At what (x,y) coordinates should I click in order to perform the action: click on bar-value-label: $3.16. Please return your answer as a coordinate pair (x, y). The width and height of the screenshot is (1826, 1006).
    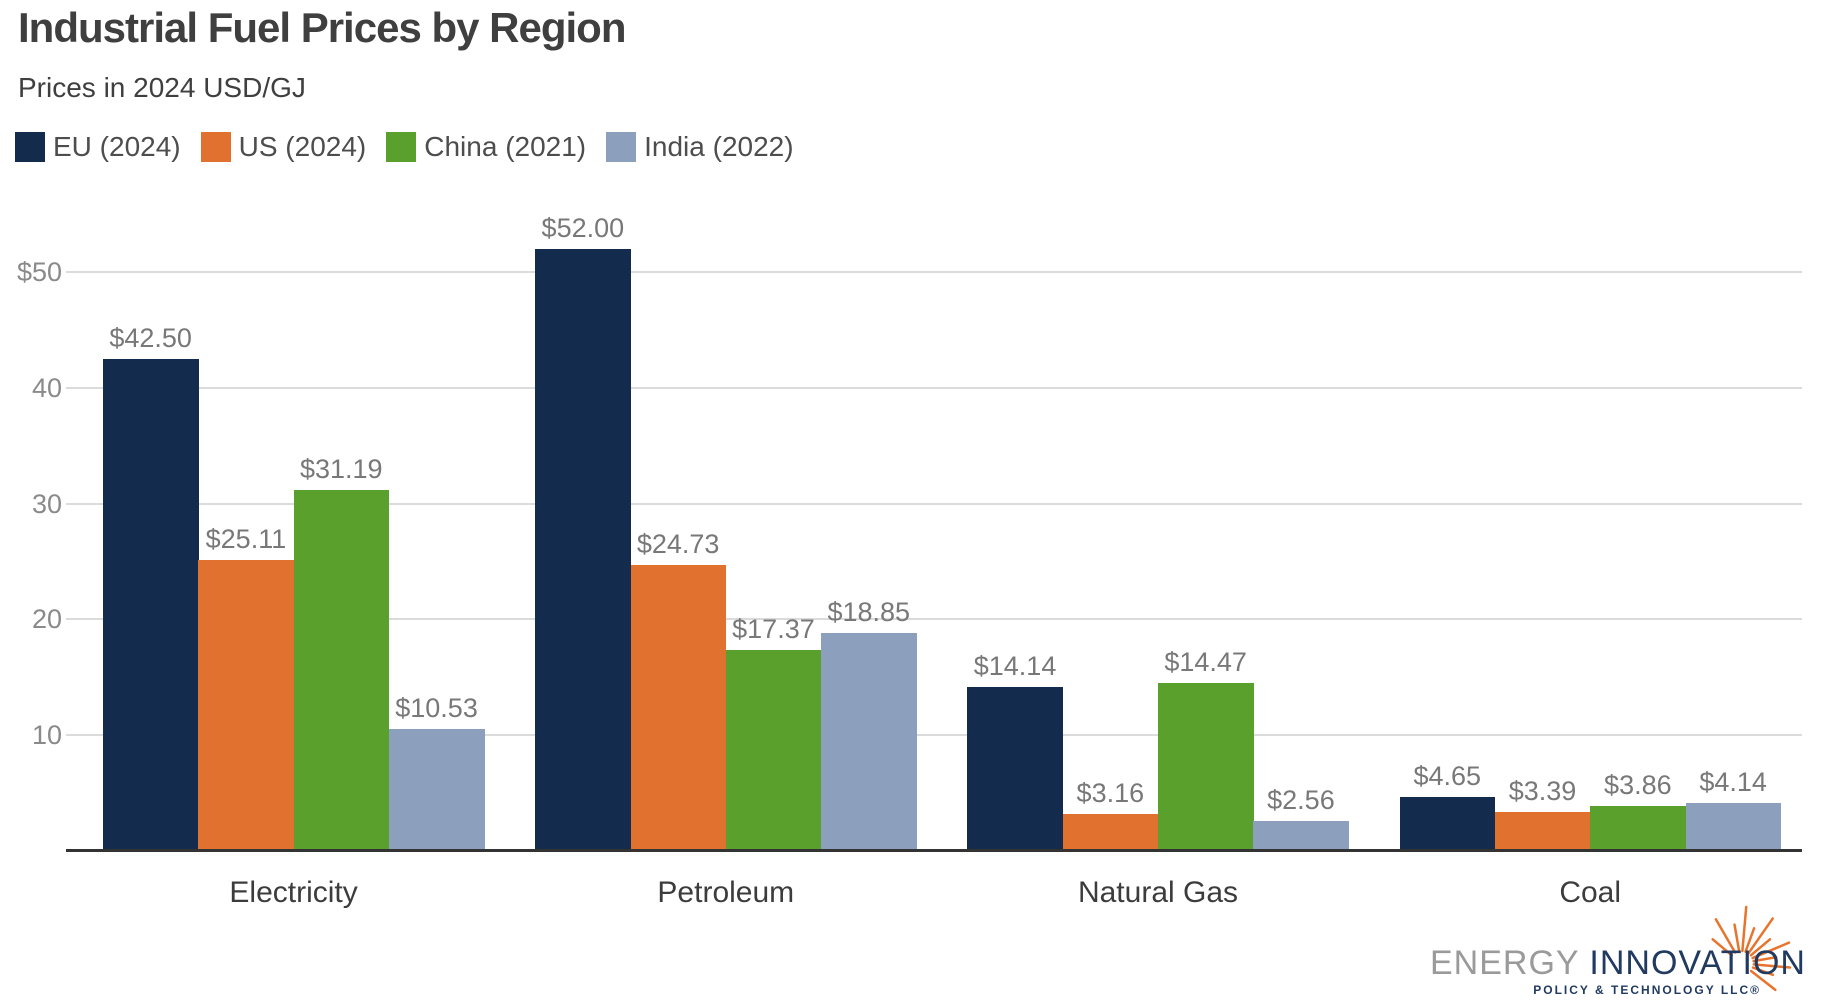
    Looking at the image, I should click on (1110, 793).